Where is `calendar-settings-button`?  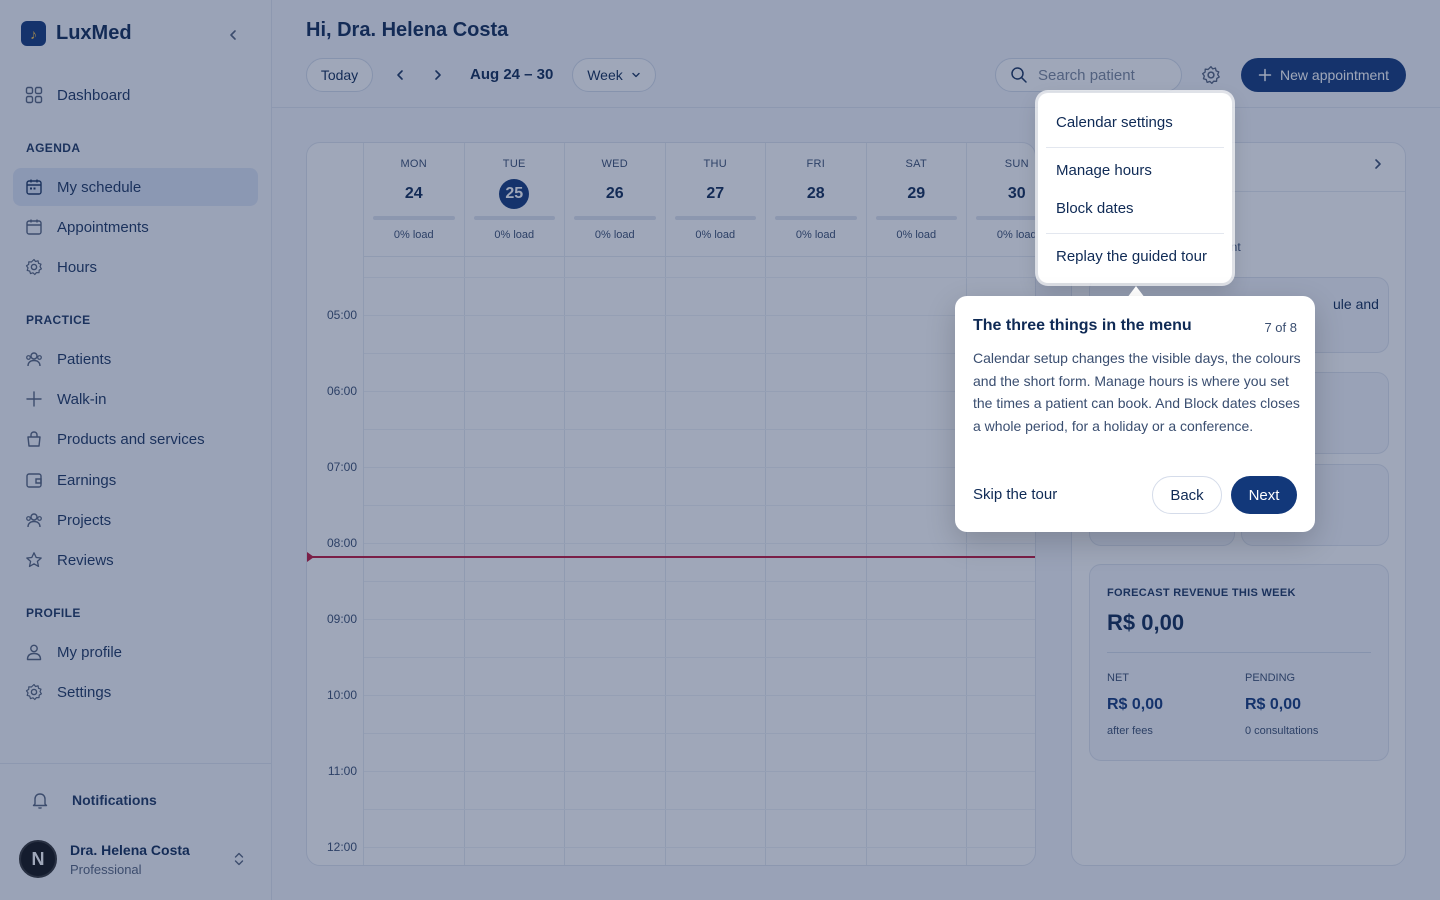
calendar-settings-button is located at coordinates (1211, 75).